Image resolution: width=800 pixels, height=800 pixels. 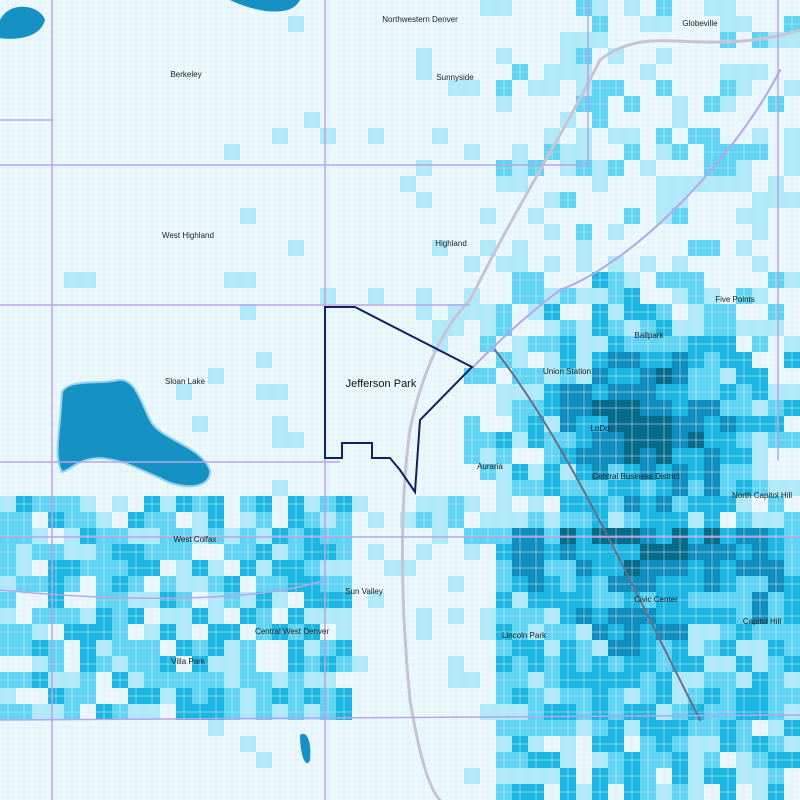 What do you see at coordinates (195, 539) in the screenshot?
I see `neighborhood-label: West Colfax` at bounding box center [195, 539].